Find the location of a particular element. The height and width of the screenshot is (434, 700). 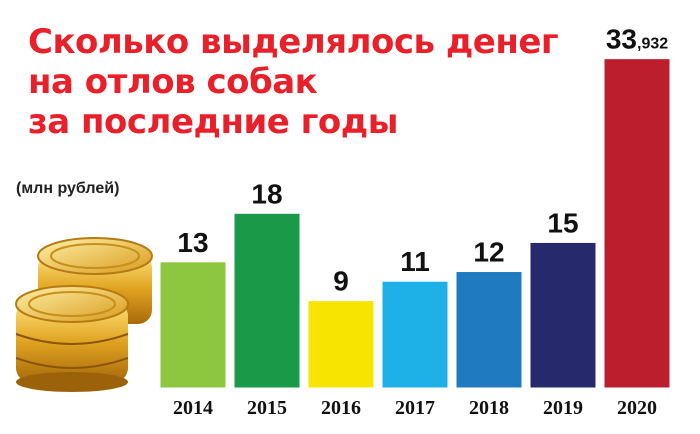

year-label-2019: 2019 is located at coordinates (563, 408).